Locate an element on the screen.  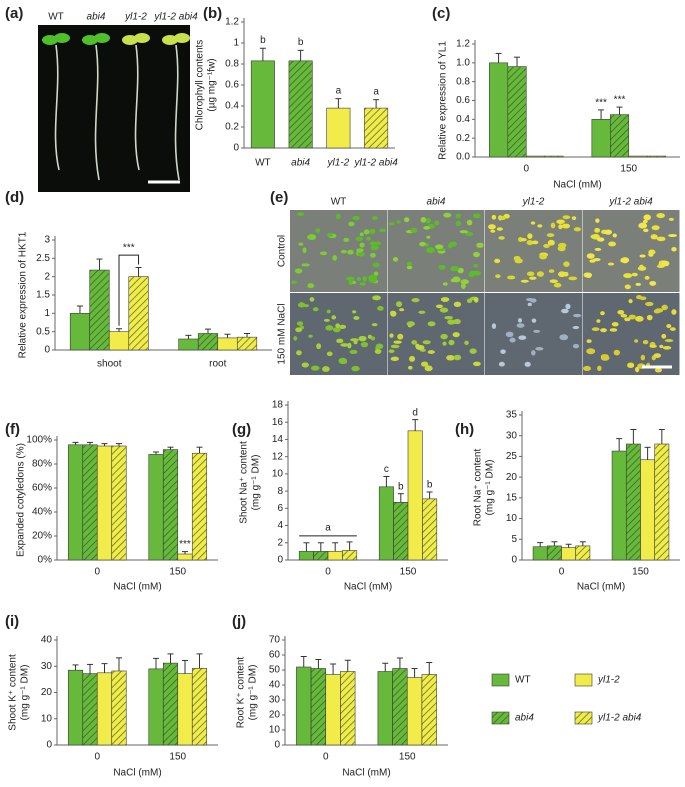
photo-column-label: yl1-2 abi4 is located at coordinates (630, 202).